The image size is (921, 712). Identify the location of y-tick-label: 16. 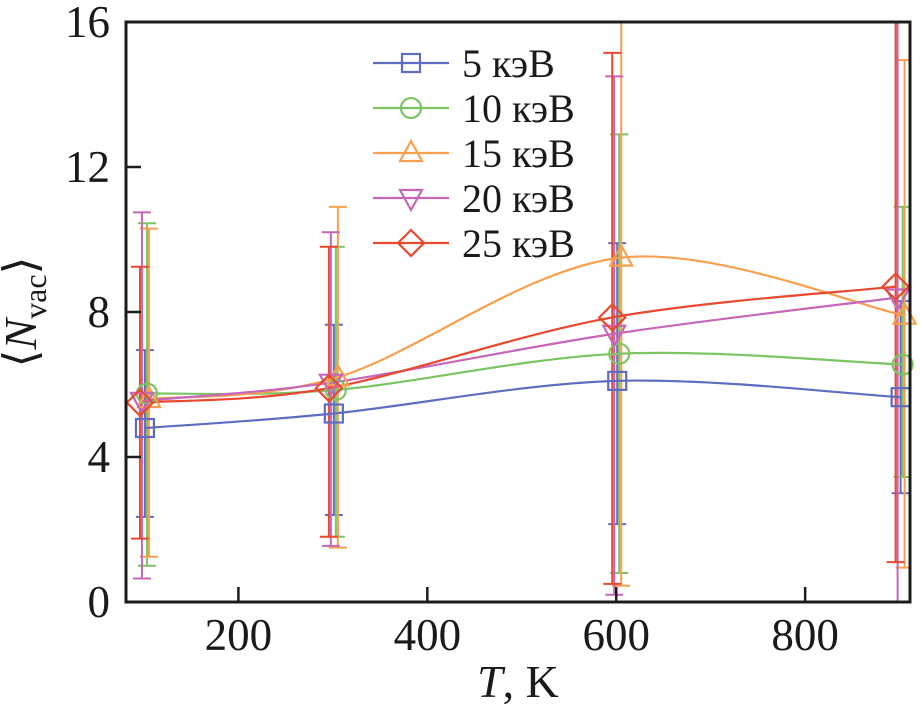
(87, 23).